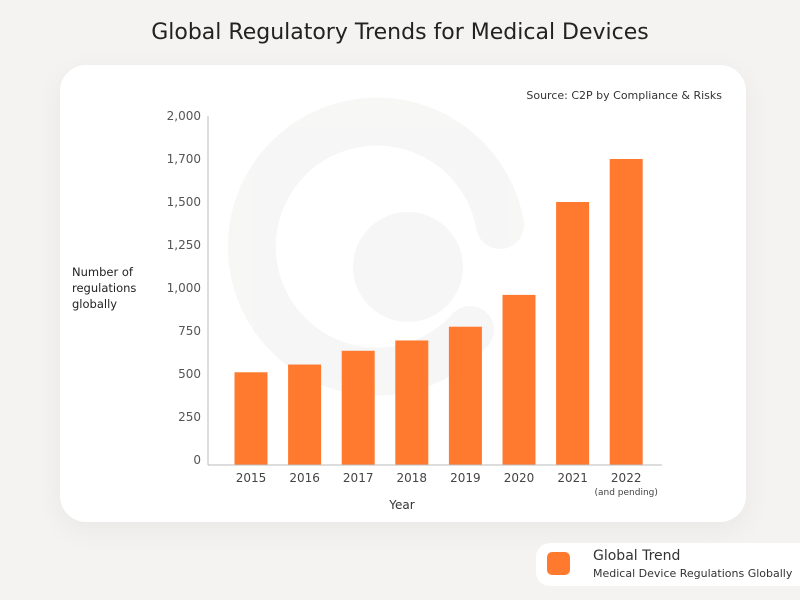 This screenshot has height=600, width=800. Describe the element at coordinates (624, 95) in the screenshot. I see `source-note: Source: C2P by Compliance & Risks` at that location.